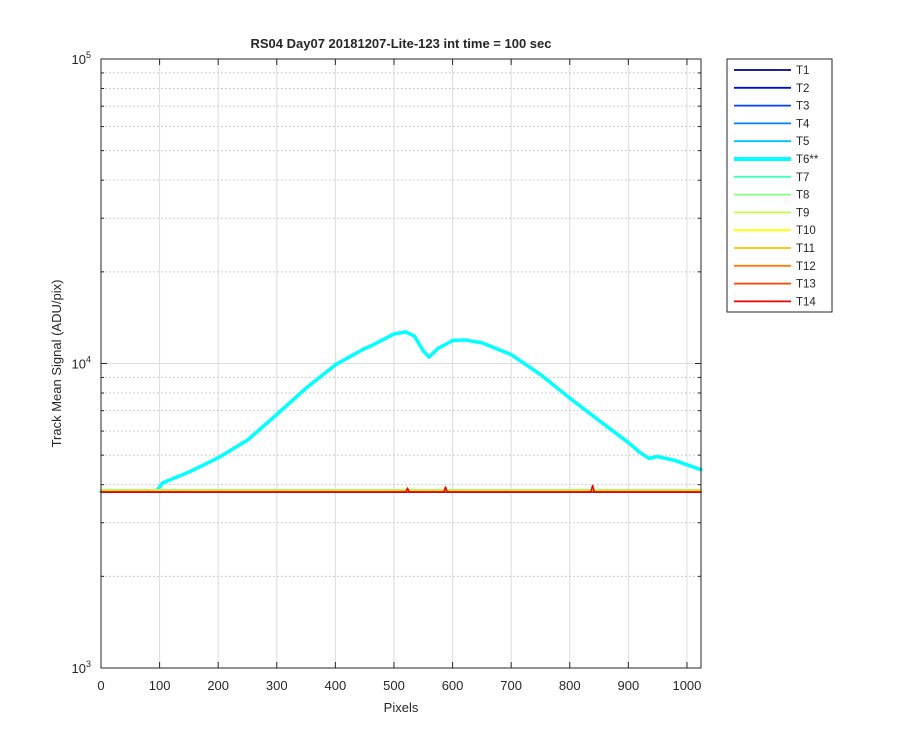 The width and height of the screenshot is (900, 750). What do you see at coordinates (802, 213) in the screenshot?
I see `legend-label: T9` at bounding box center [802, 213].